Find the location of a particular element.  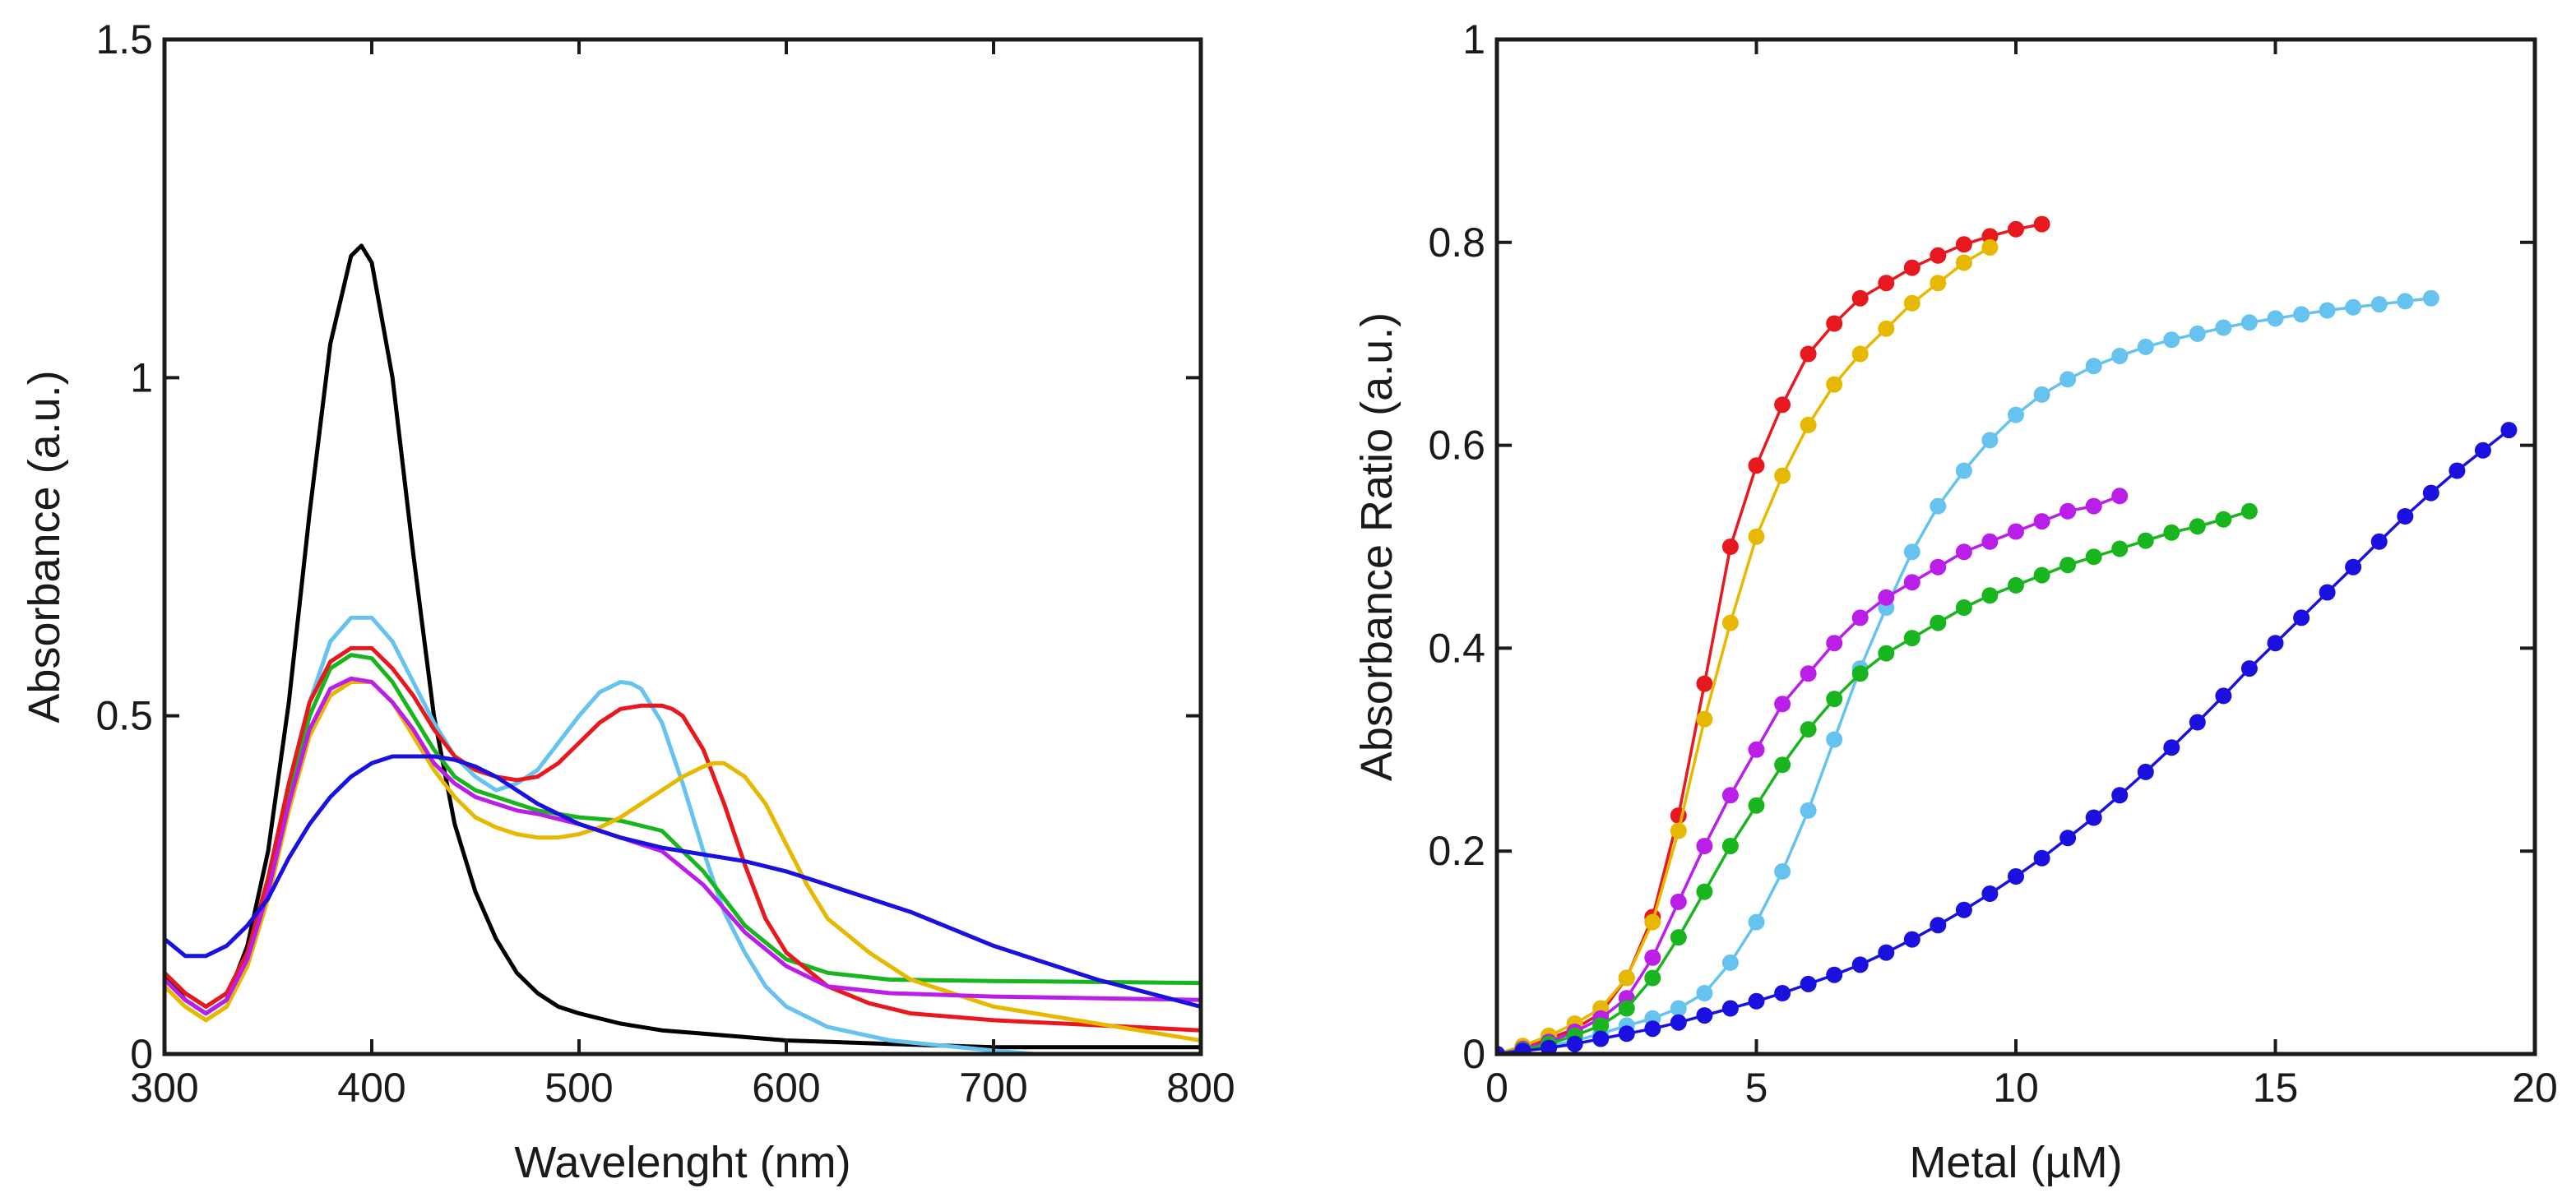

right-x-tick-label: 0 is located at coordinates (1497, 1088).